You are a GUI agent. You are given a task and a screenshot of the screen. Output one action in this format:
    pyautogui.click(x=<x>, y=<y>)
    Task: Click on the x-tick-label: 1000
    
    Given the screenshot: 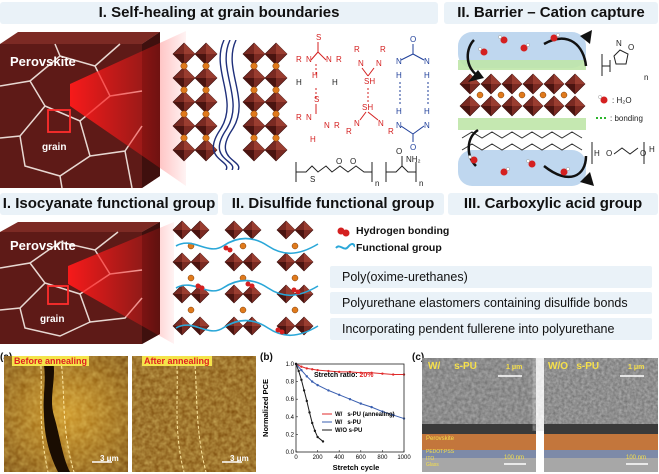 What is the action you would take?
    pyautogui.click(x=404, y=458)
    